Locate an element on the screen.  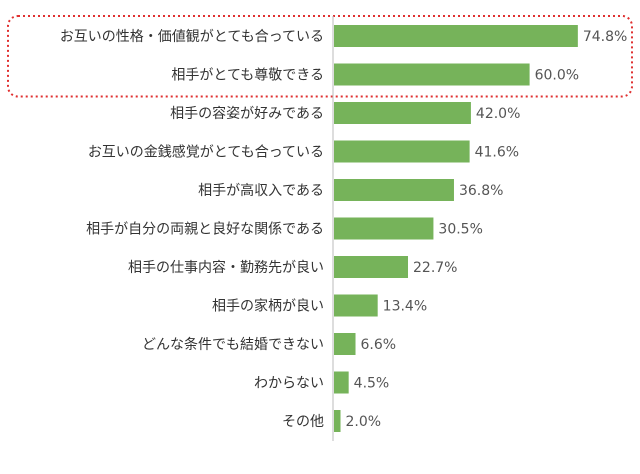
category-label: 相手が自分の両親と良好な関係である is located at coordinates (205, 230).